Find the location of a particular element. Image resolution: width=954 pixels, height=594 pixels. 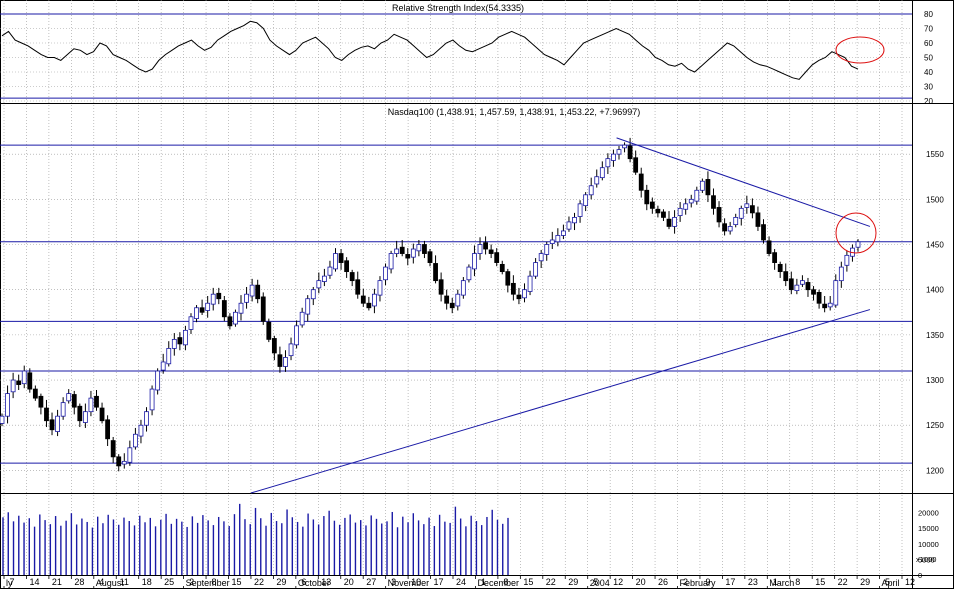

x-day-label: 1 is located at coordinates (775, 582).